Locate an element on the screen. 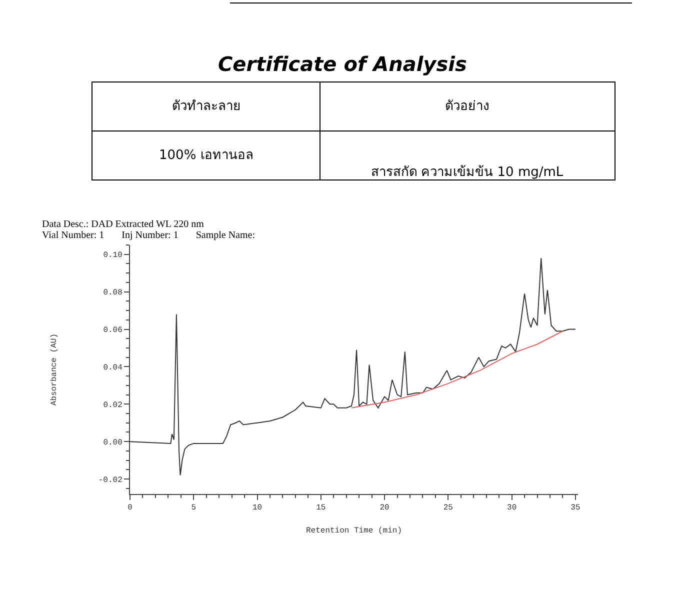  y-tick-label: 0.02 is located at coordinates (113, 405).